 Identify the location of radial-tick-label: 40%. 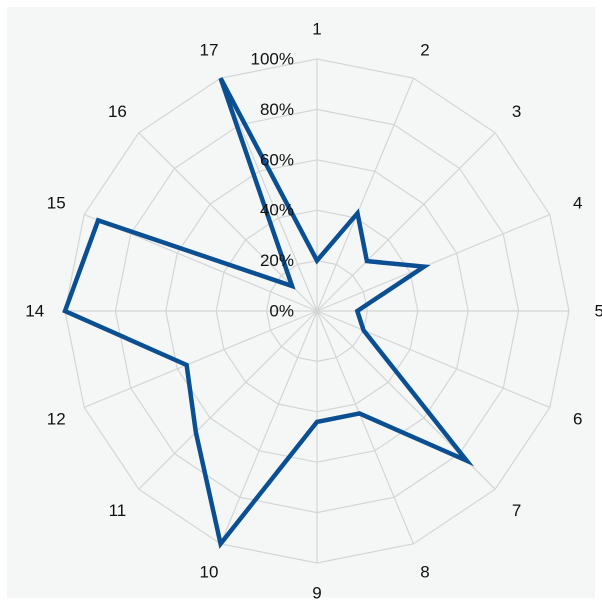
(277, 210).